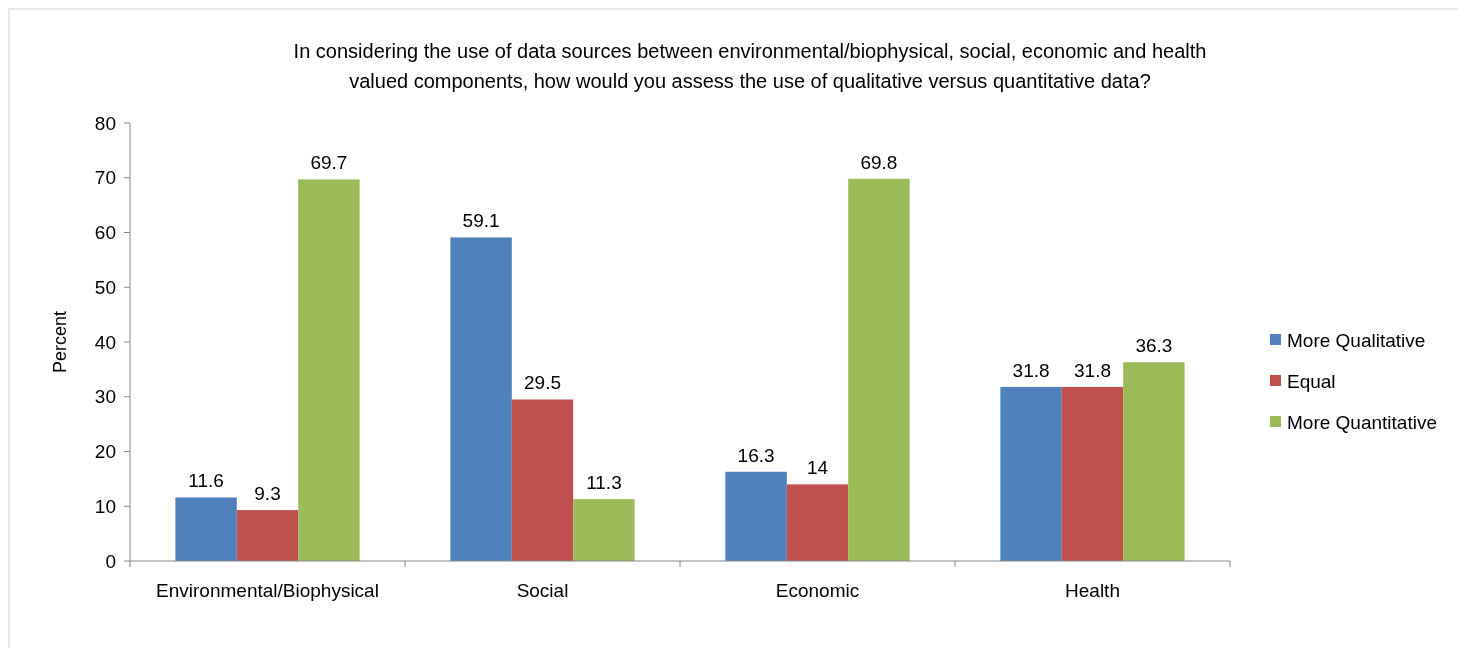  Describe the element at coordinates (604, 483) in the screenshot. I see `data-label: 11.3` at that location.